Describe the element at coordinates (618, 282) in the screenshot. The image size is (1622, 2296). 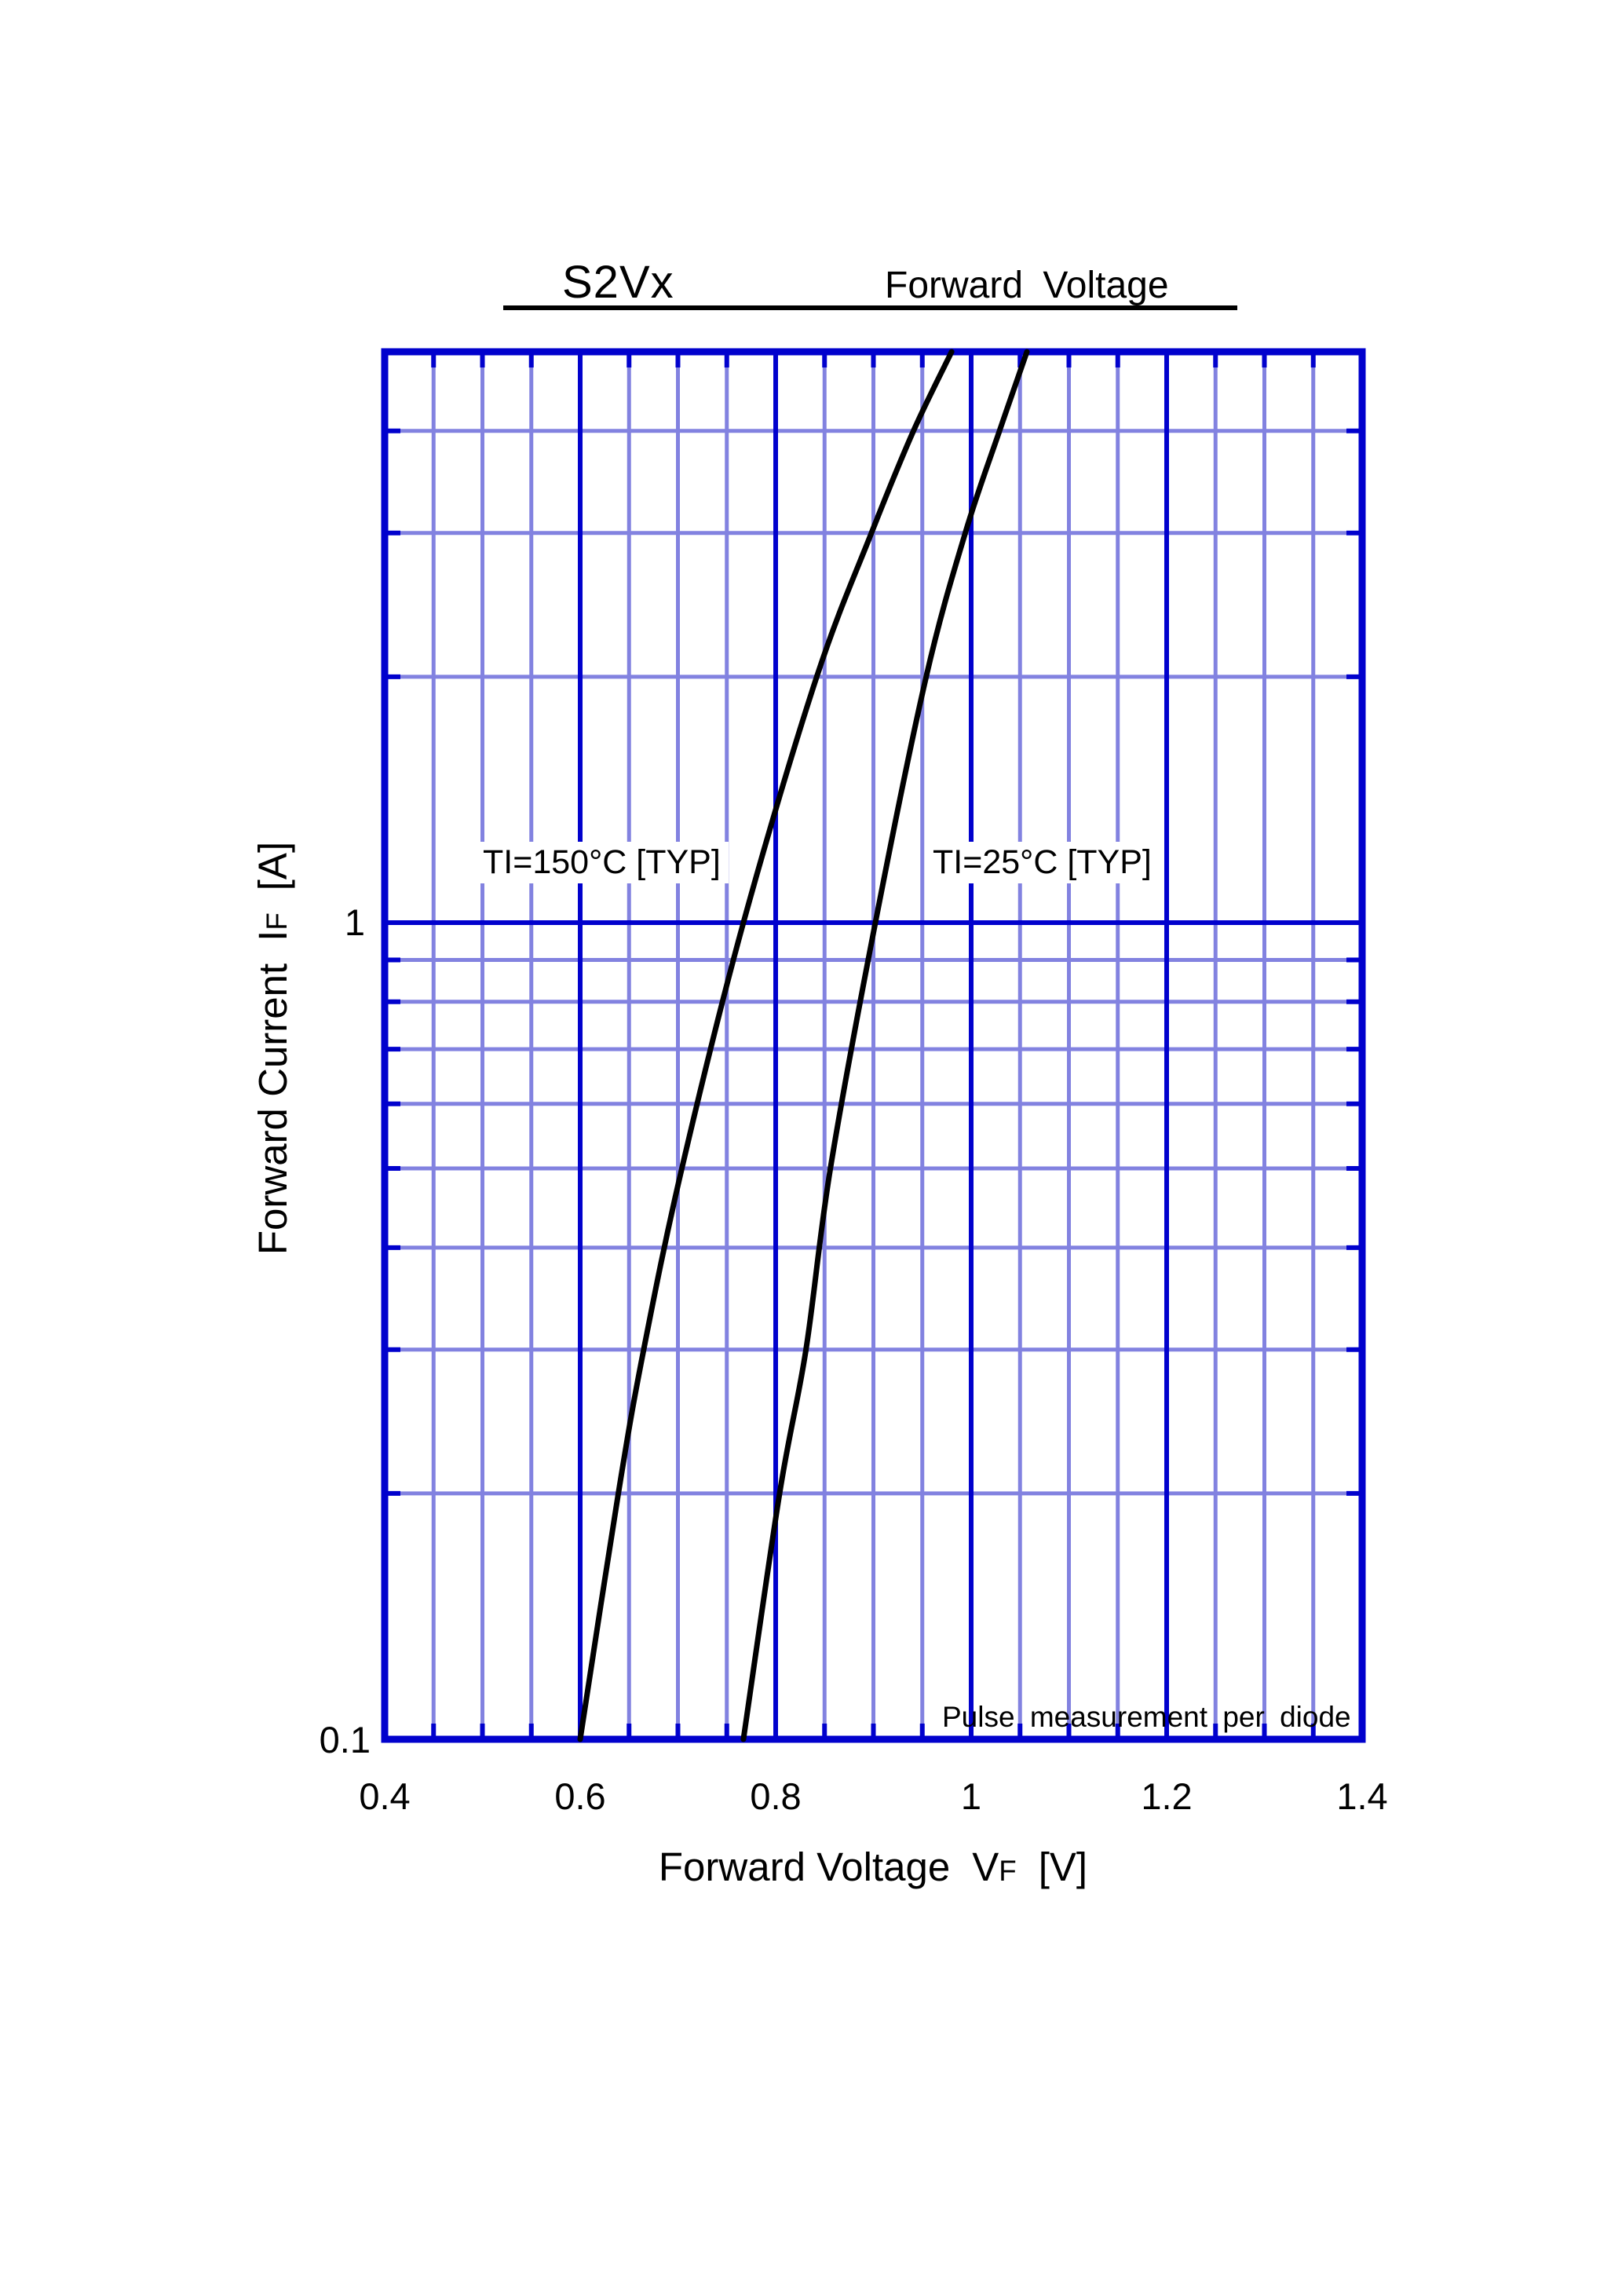
I see `part-number: S2Vx` at that location.